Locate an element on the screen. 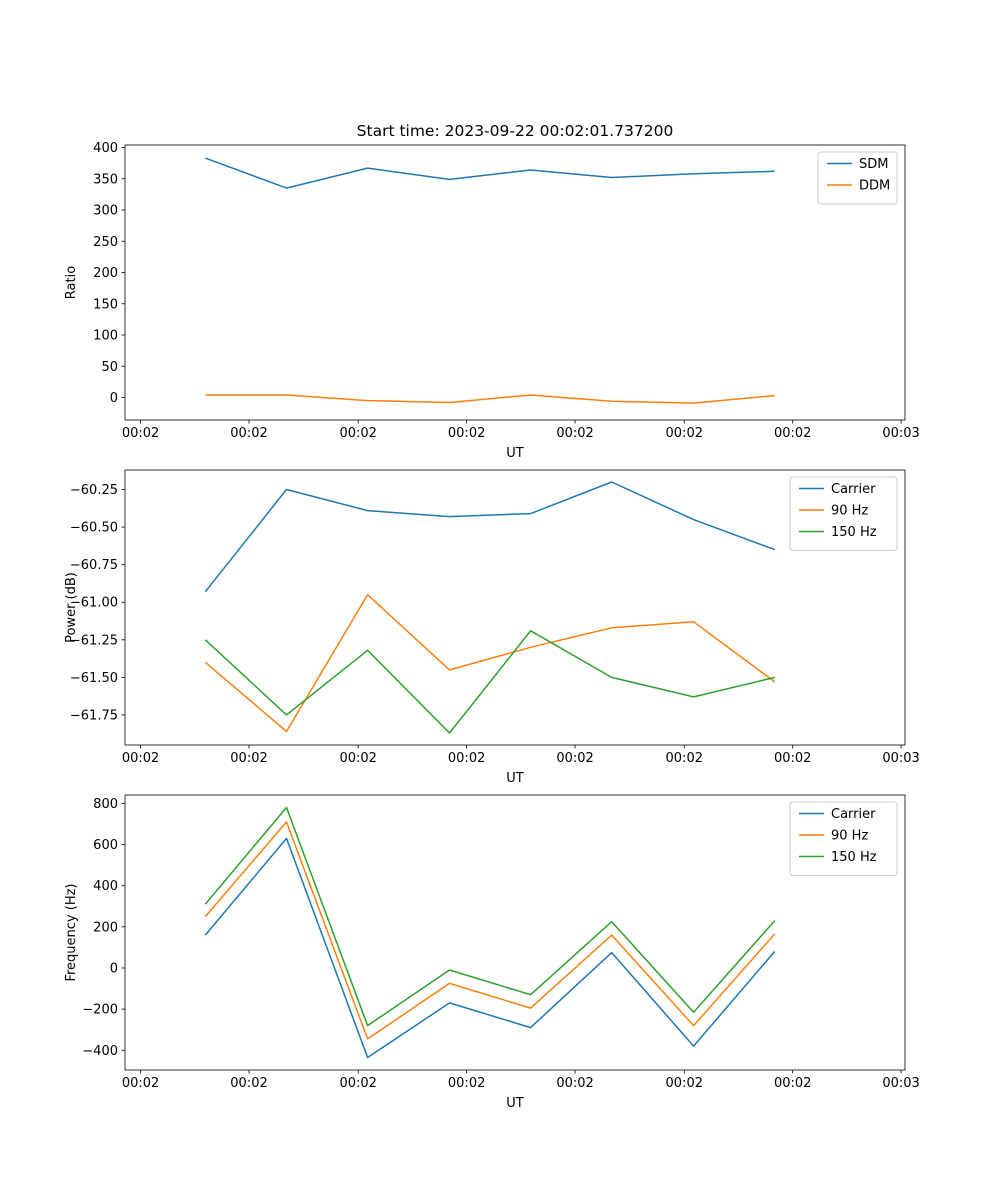 The image size is (1000, 1200). y-axis-label: Power (dB) is located at coordinates (71, 607).